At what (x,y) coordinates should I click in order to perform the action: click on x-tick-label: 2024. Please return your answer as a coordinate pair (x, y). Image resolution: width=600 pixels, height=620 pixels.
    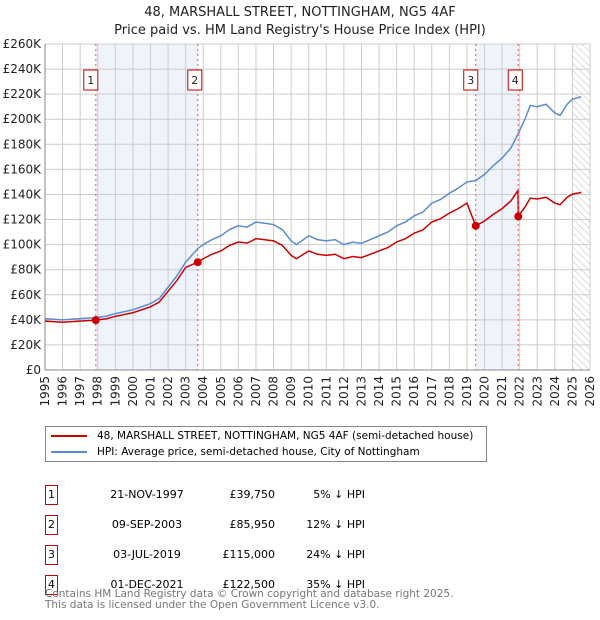
    Looking at the image, I should click on (555, 391).